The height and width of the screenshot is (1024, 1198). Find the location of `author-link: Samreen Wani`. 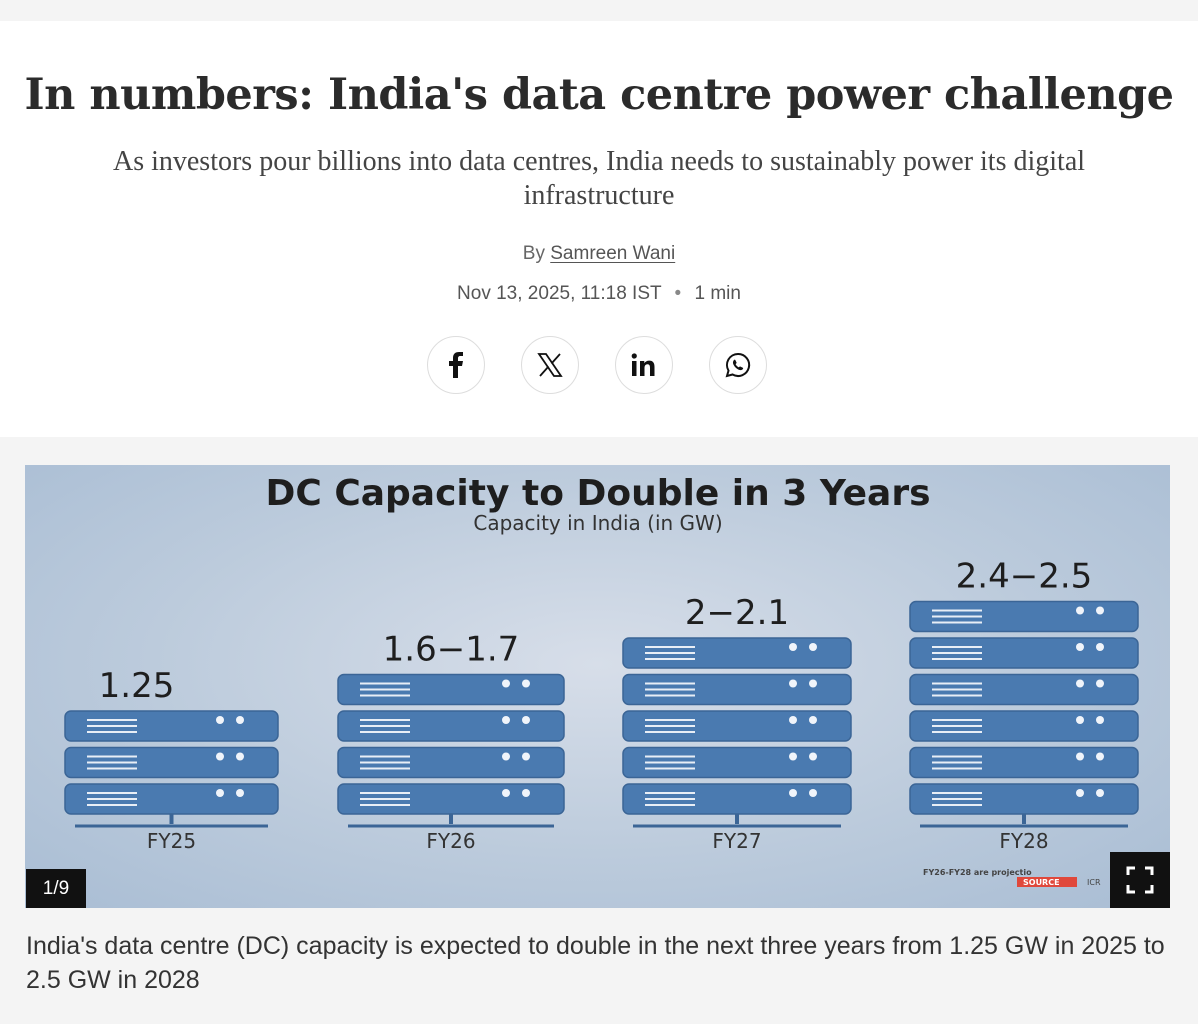

author-link: Samreen Wani is located at coordinates (613, 253).